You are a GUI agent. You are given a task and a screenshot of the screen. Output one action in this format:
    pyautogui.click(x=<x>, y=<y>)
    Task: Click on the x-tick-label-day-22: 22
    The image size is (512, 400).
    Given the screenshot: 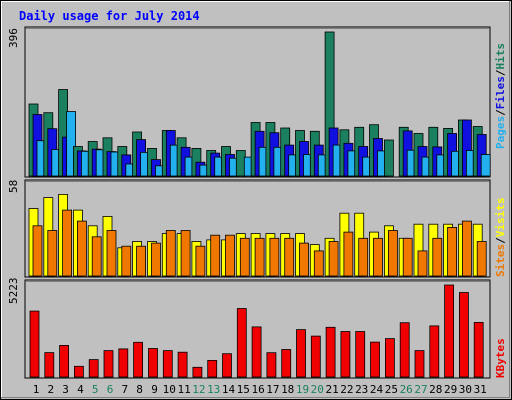 What is the action you would take?
    pyautogui.click(x=346, y=389)
    